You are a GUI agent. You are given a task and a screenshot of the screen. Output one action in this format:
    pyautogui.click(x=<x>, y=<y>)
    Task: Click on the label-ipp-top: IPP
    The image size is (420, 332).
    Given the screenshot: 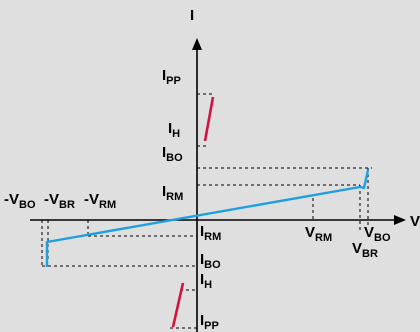 What is the action you would take?
    pyautogui.click(x=171, y=77)
    